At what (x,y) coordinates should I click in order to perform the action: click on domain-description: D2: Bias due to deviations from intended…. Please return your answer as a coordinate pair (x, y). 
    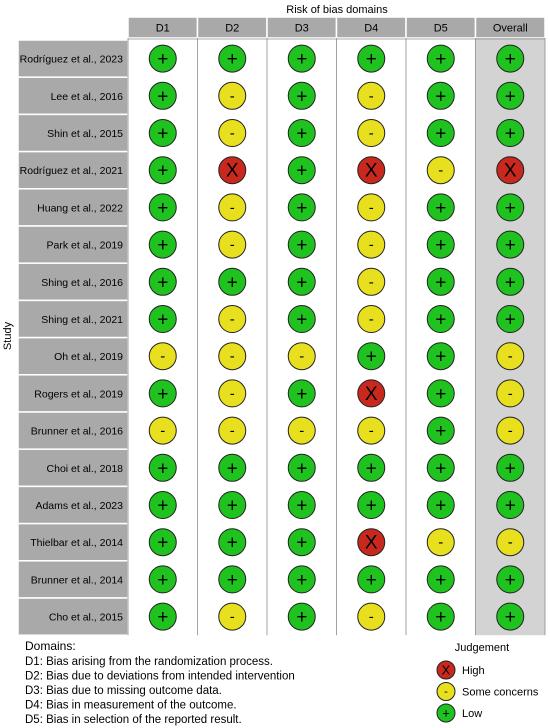
    Looking at the image, I should click on (160, 677).